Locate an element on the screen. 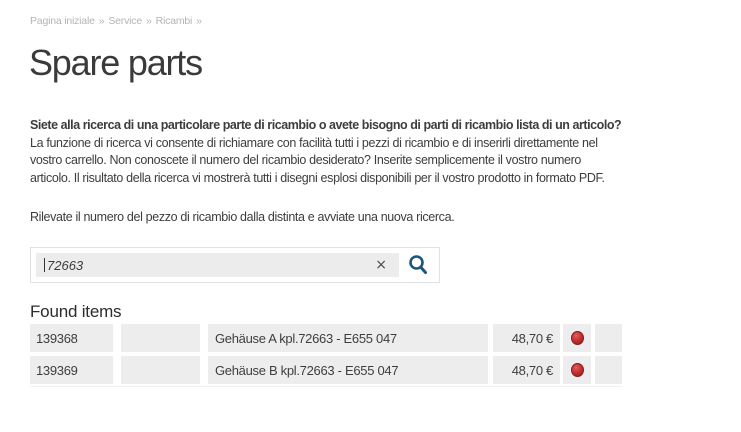 This screenshot has height=432, width=741. table-bottom-divider is located at coordinates (326, 386).